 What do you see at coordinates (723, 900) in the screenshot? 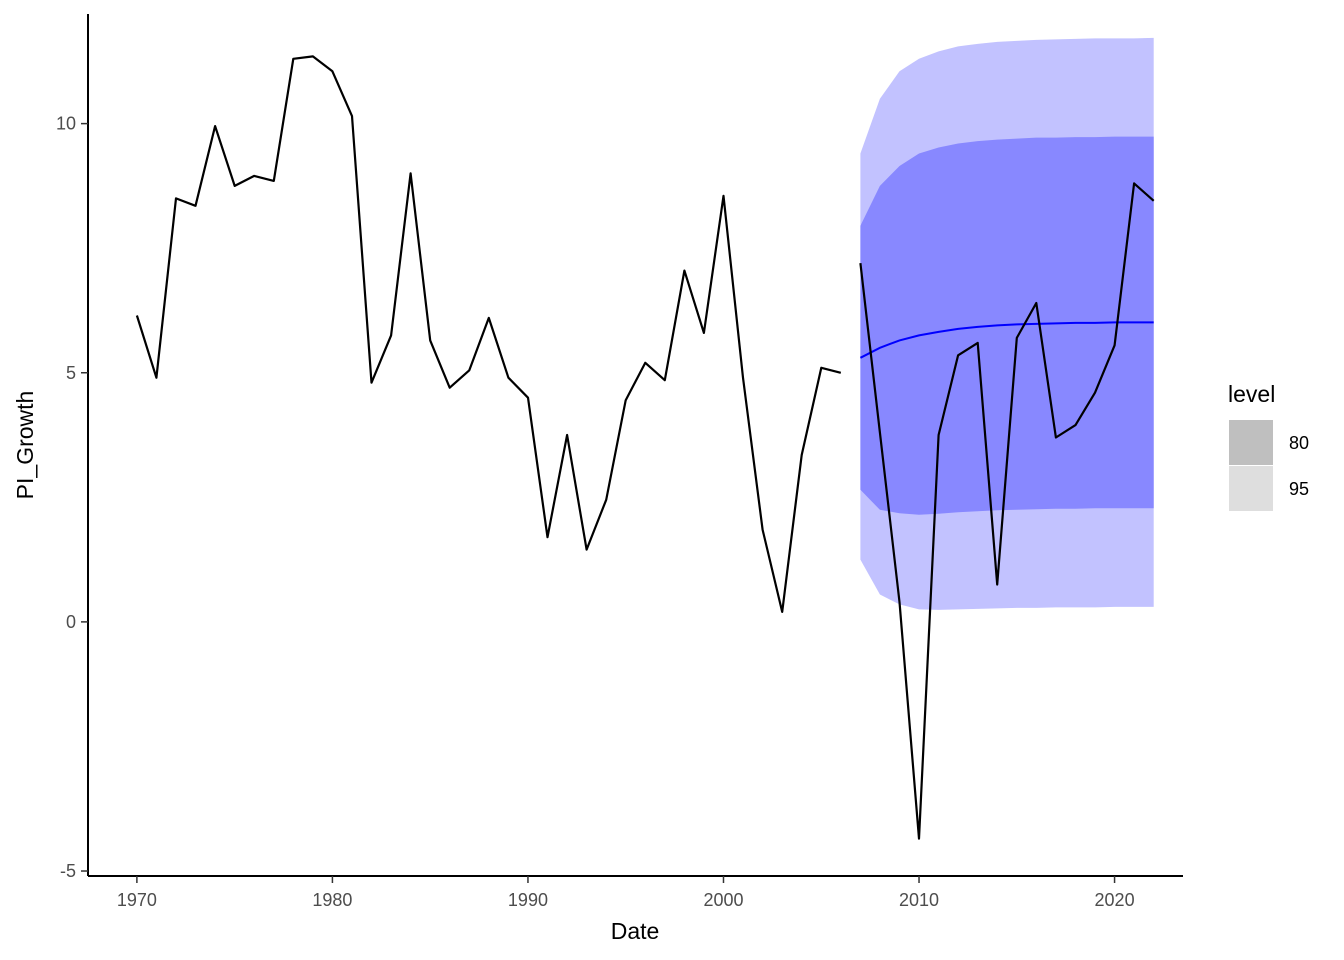
I see `x-tick-label: 2000` at bounding box center [723, 900].